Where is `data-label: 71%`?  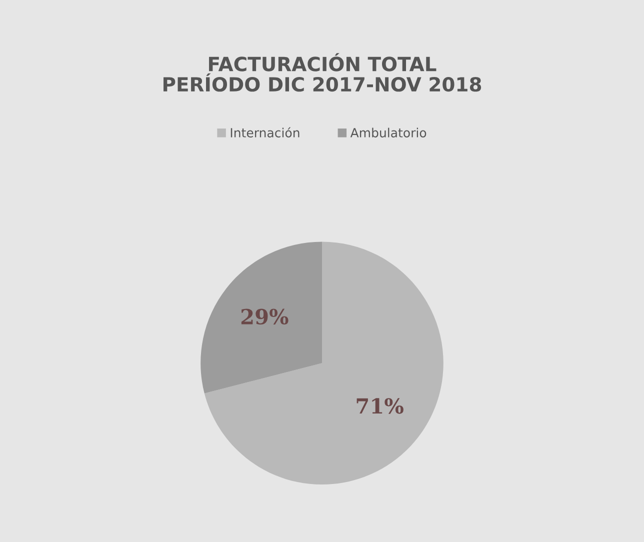 data-label: 71% is located at coordinates (380, 406).